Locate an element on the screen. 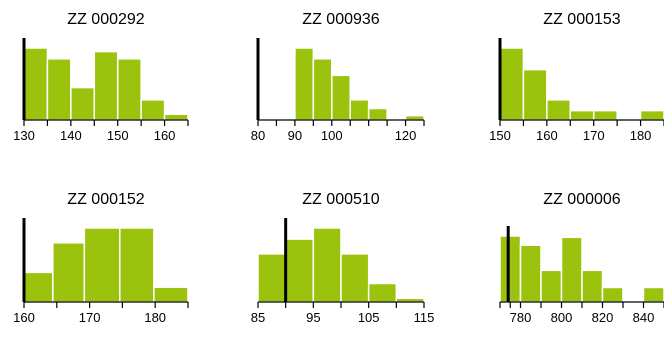 This screenshot has width=664, height=341. x-tick-label: 840 is located at coordinates (644, 317).